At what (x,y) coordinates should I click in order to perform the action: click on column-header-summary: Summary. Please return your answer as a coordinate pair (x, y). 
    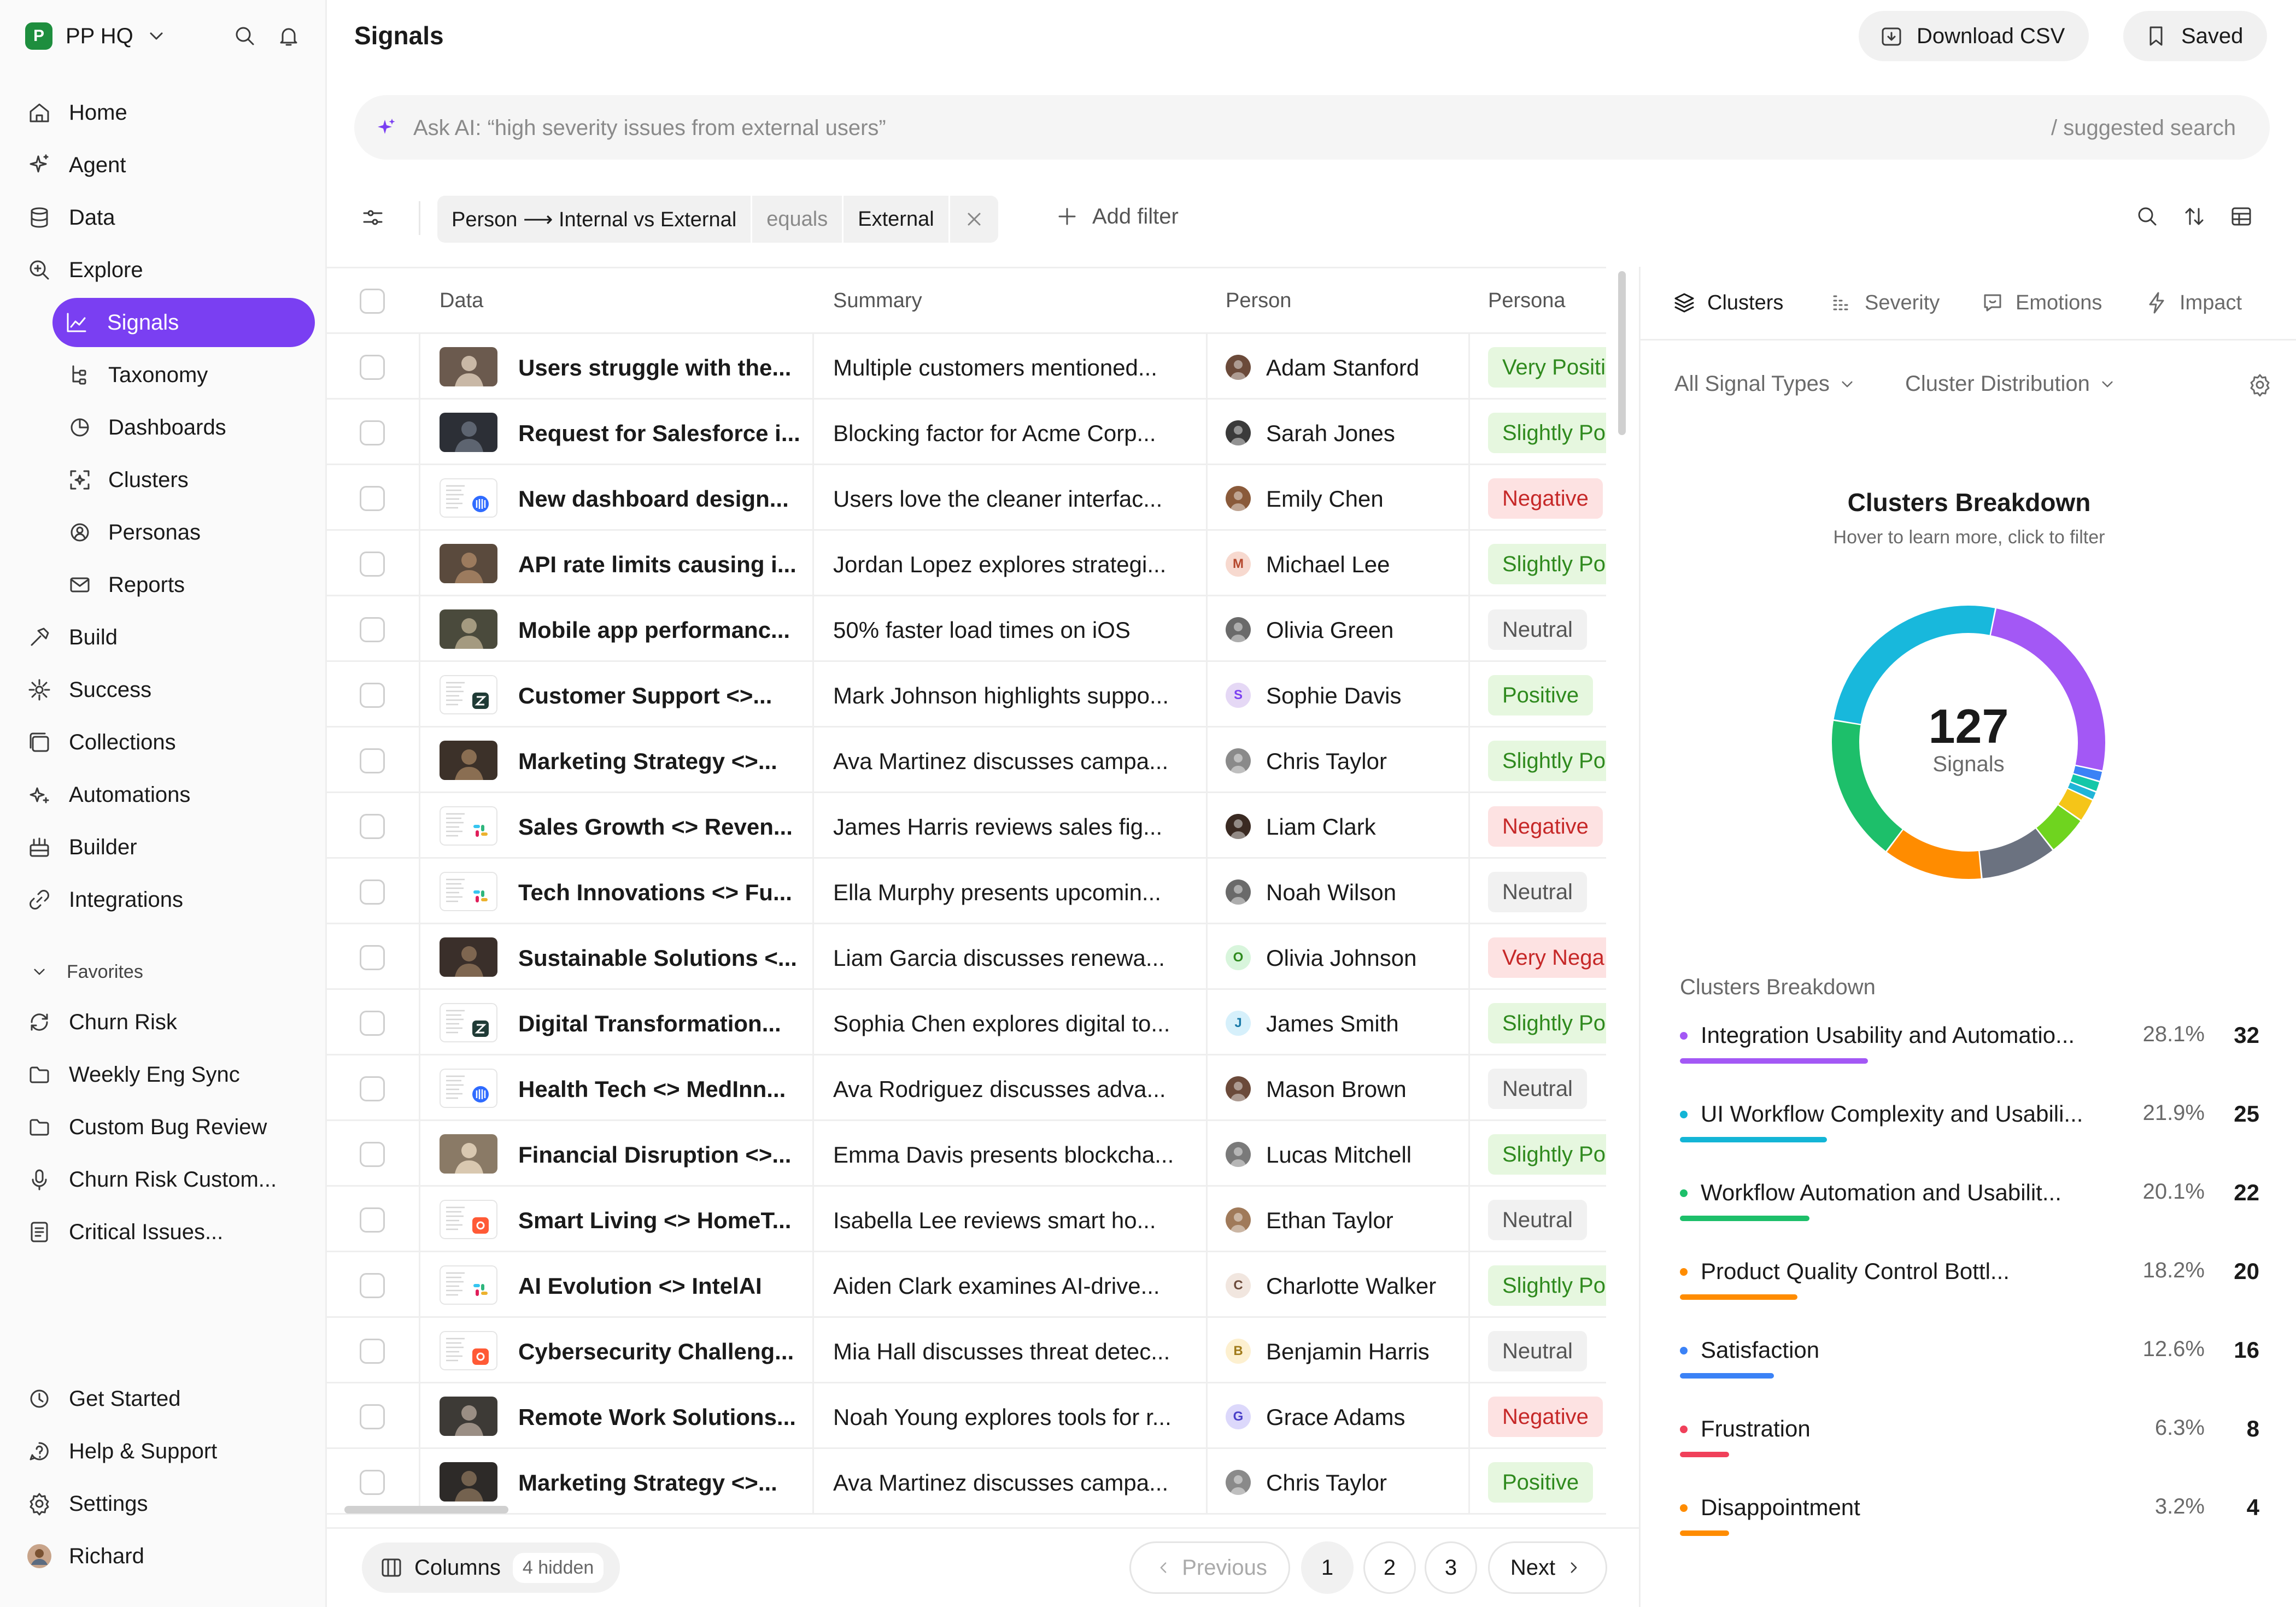
    Looking at the image, I should click on (877, 300).